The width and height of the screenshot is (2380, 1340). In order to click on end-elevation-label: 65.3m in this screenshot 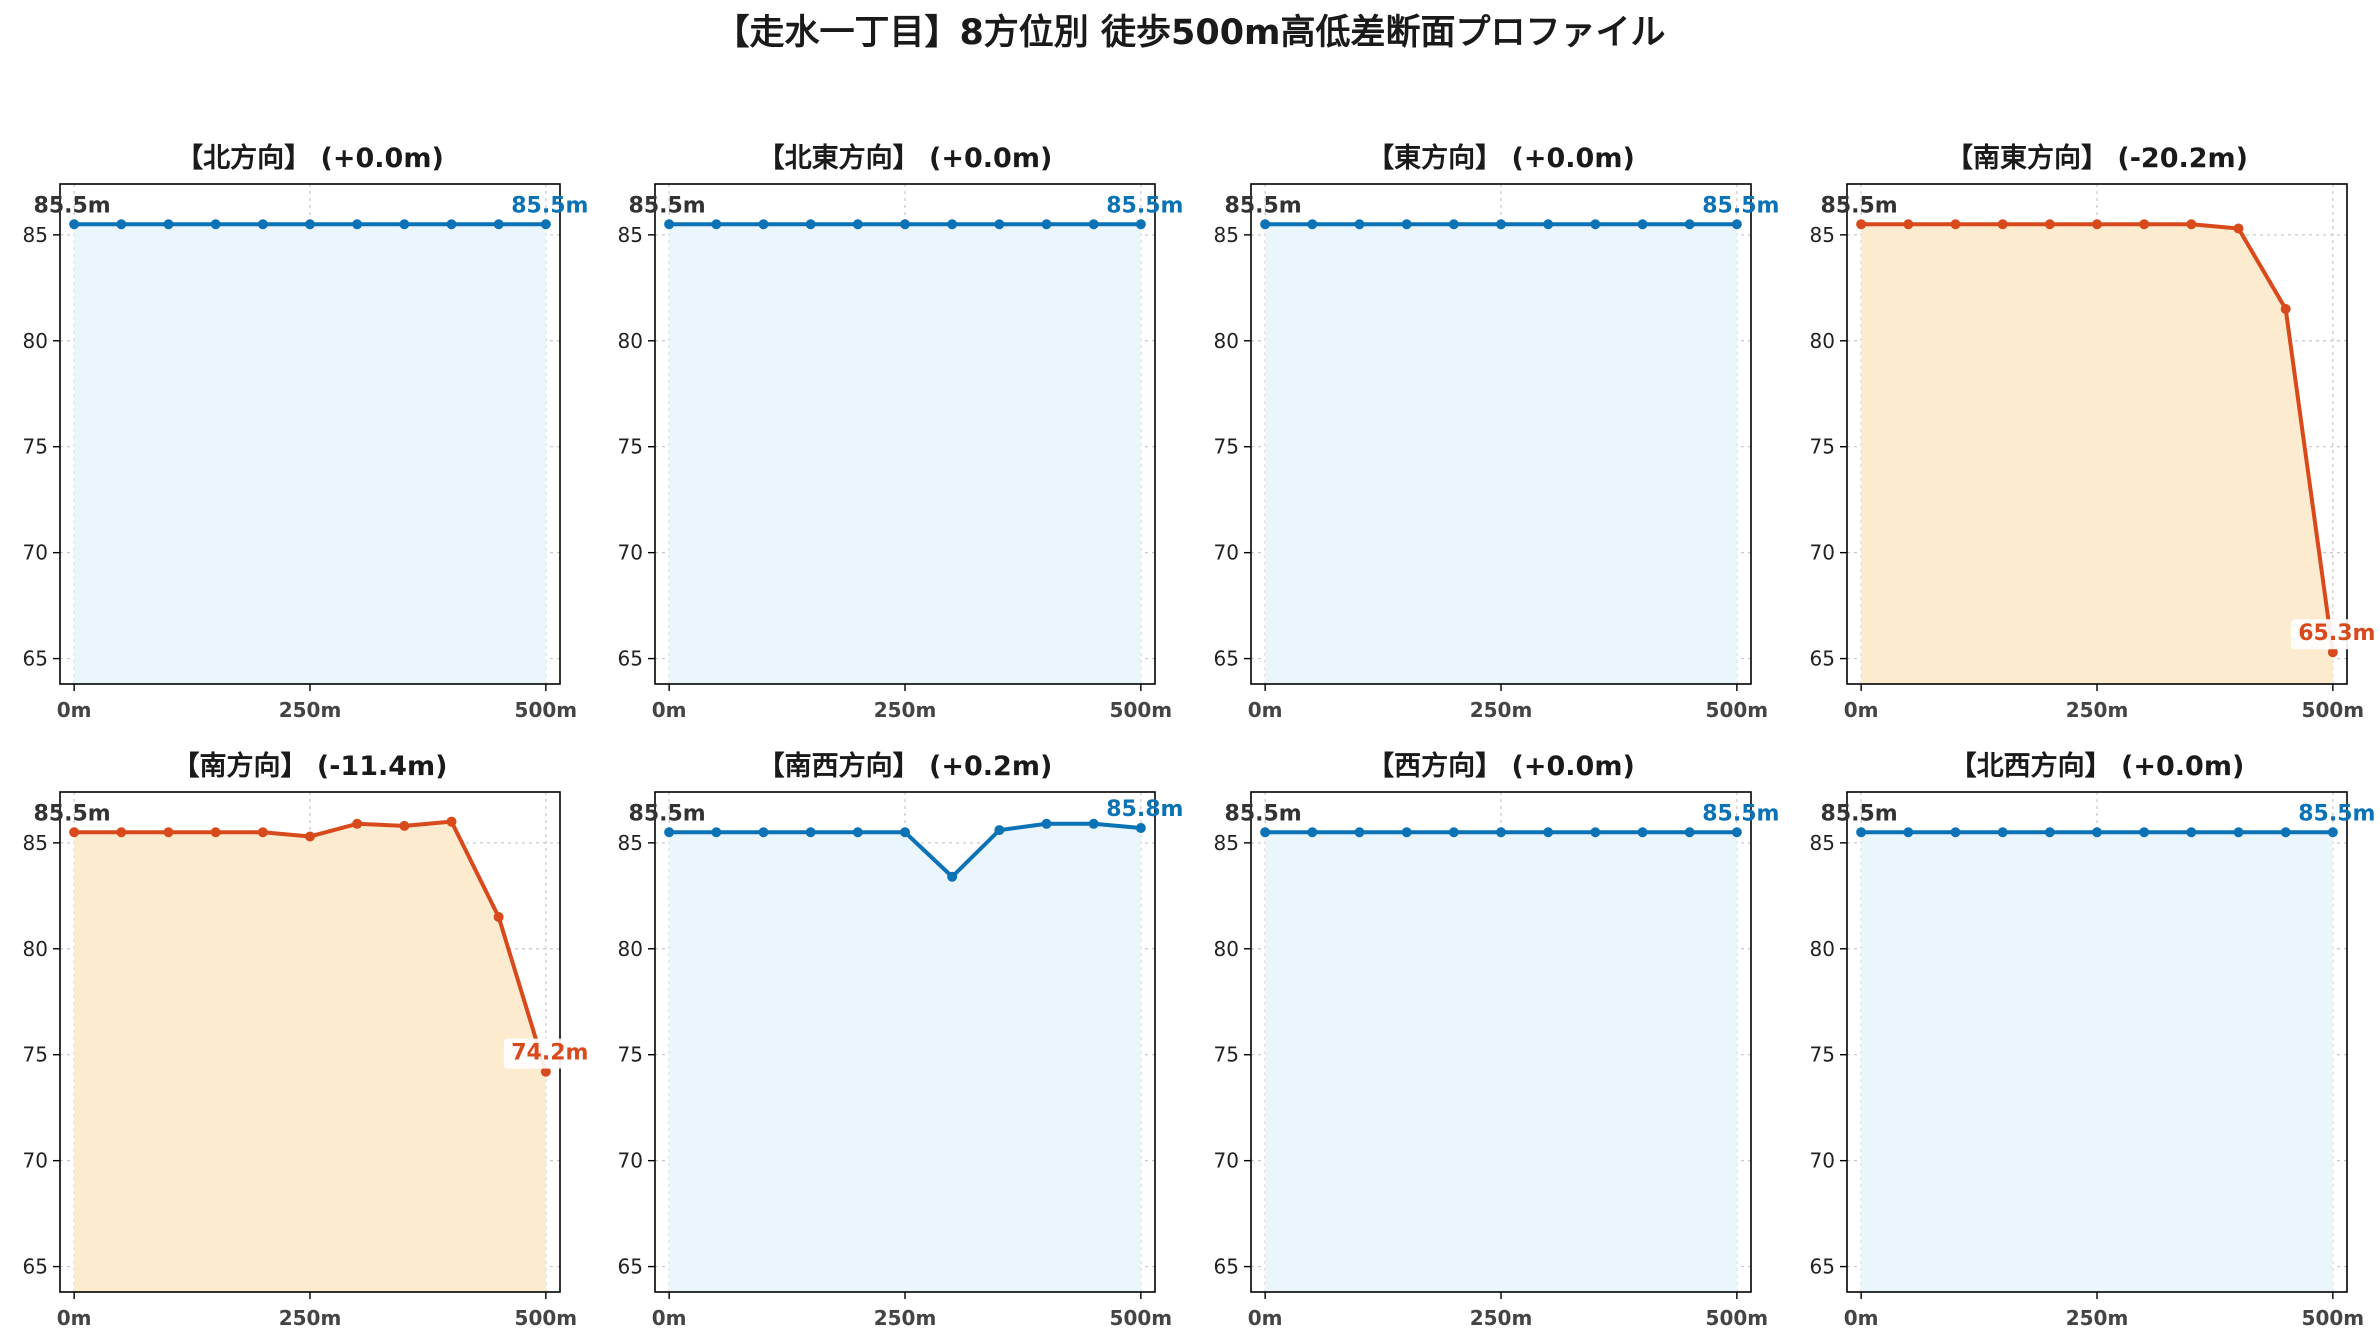, I will do `click(2336, 633)`.